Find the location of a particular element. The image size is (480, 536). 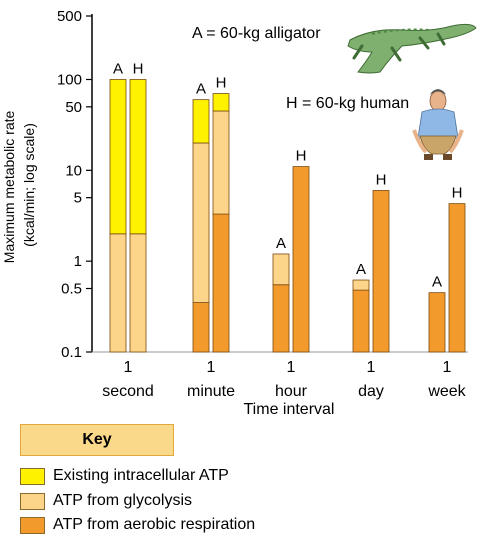

x-axis-title: Time interval is located at coordinates (289, 409).